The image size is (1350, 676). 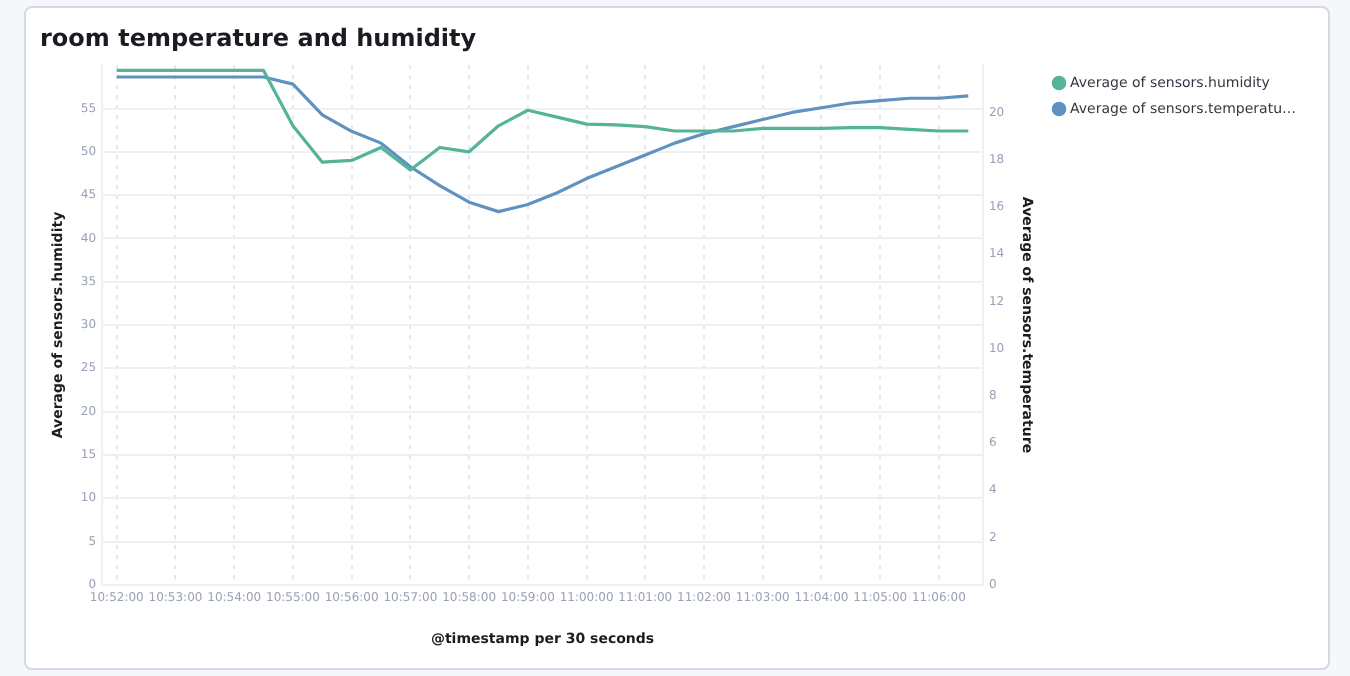 What do you see at coordinates (258, 38) in the screenshot?
I see `chart-title: room temperature and humidity` at bounding box center [258, 38].